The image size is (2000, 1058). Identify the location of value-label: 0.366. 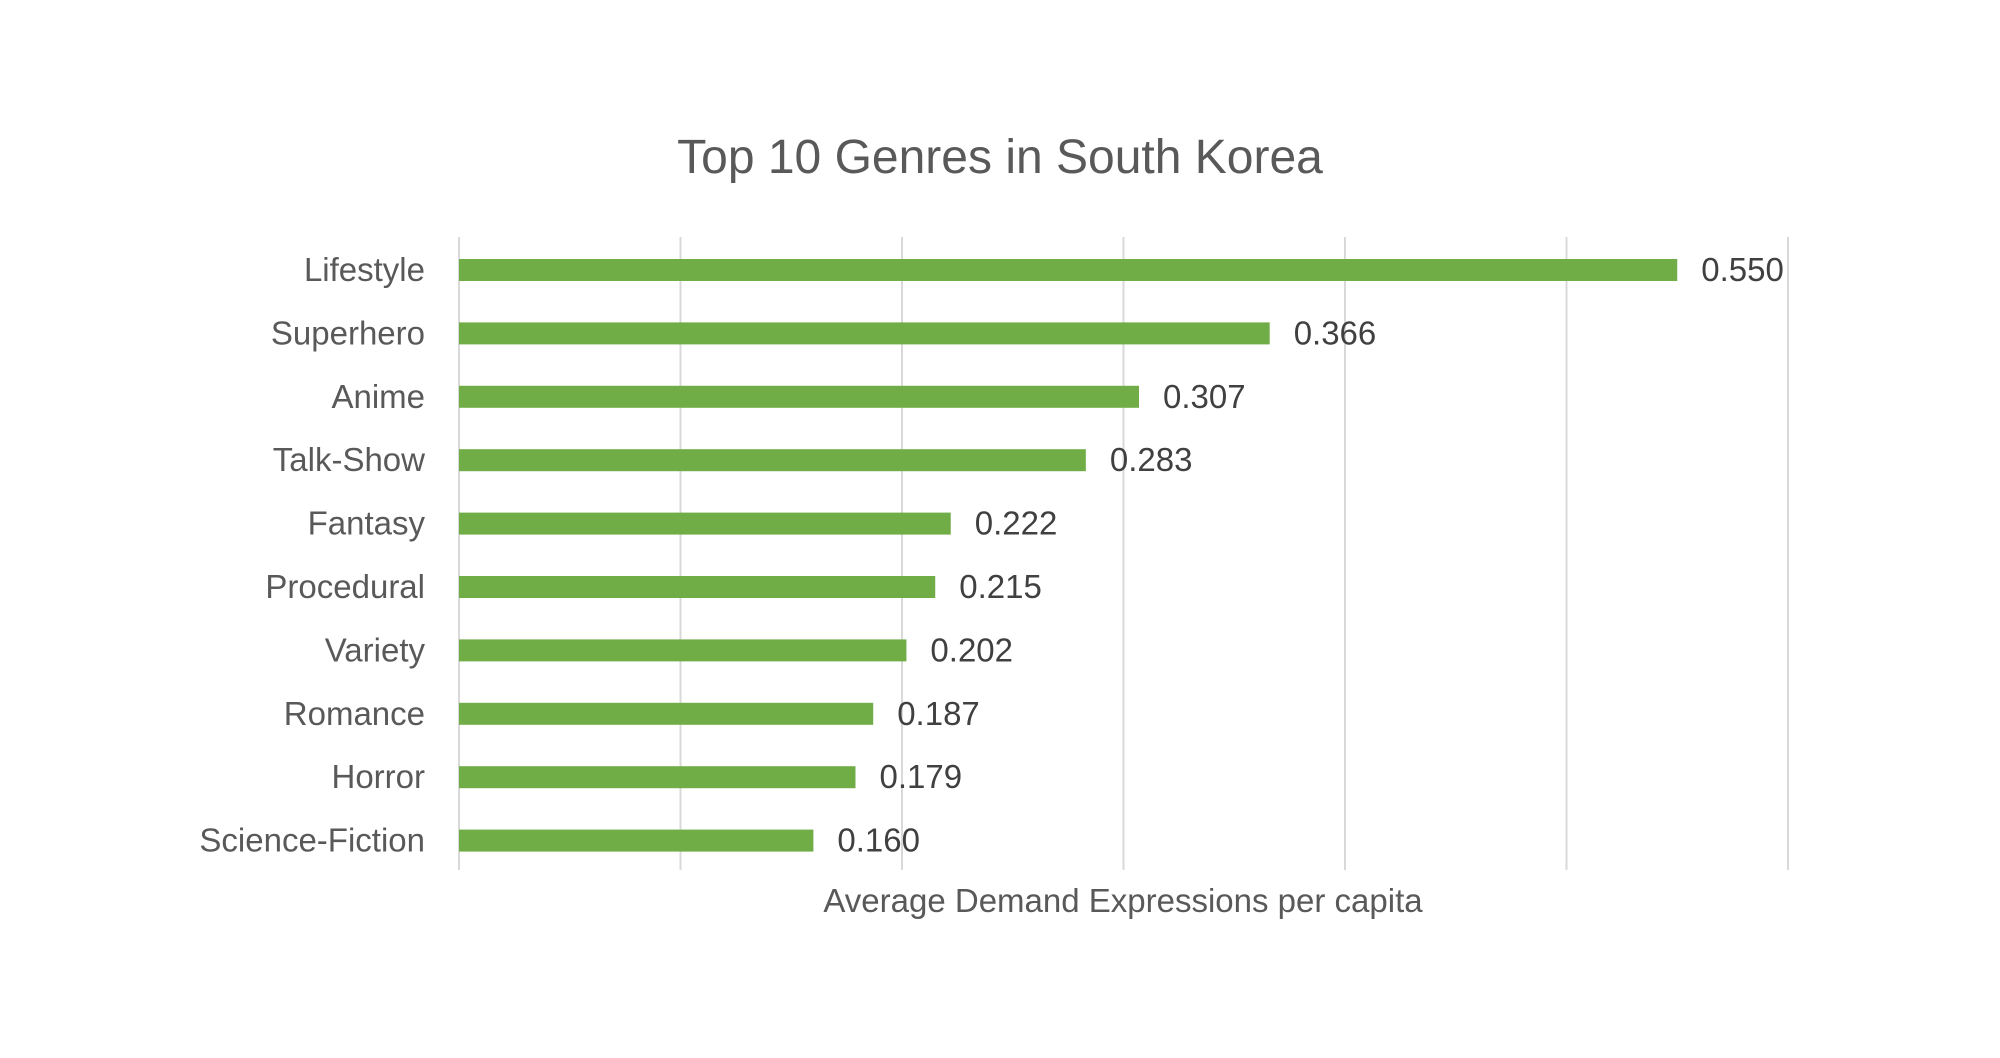
(1335, 332).